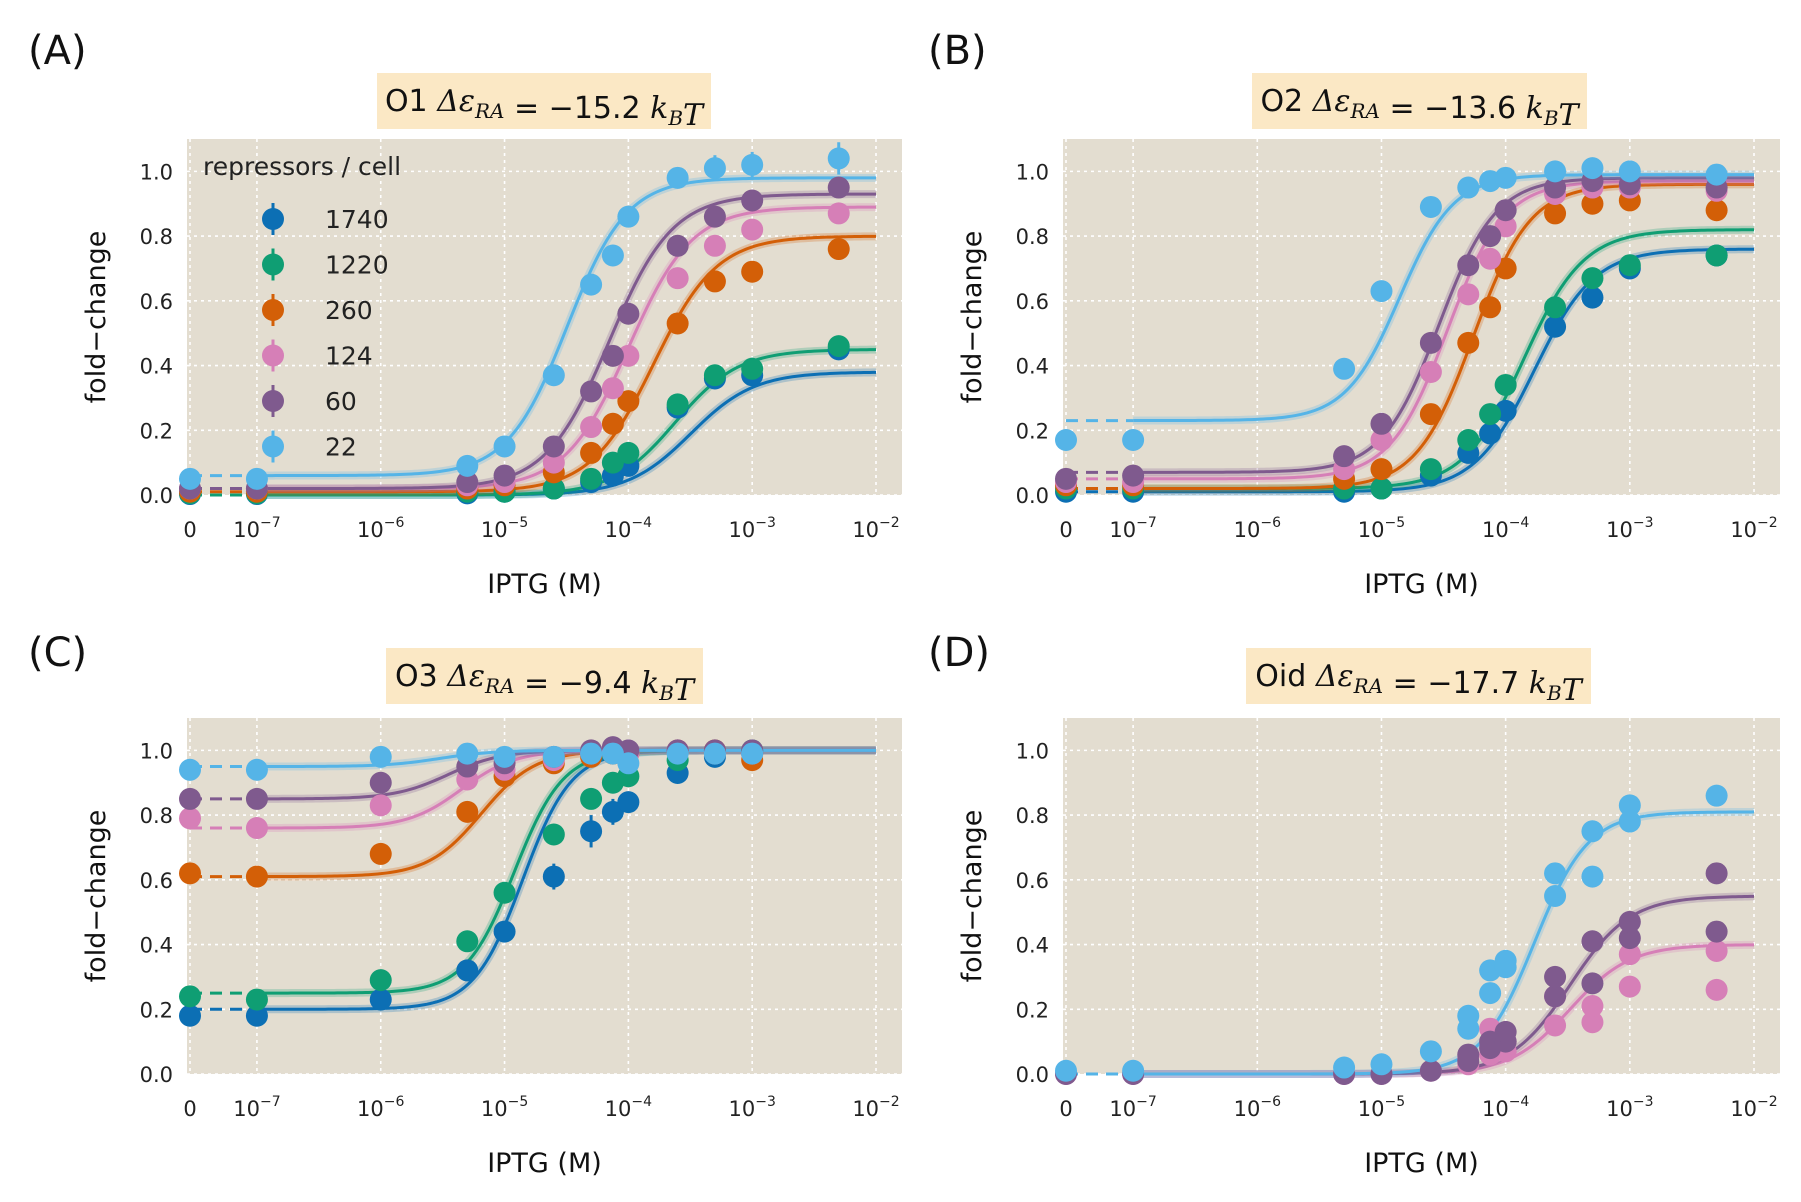 The height and width of the screenshot is (1202, 1801). What do you see at coordinates (1032, 367) in the screenshot?
I see `y-tick-label: 0.4` at bounding box center [1032, 367].